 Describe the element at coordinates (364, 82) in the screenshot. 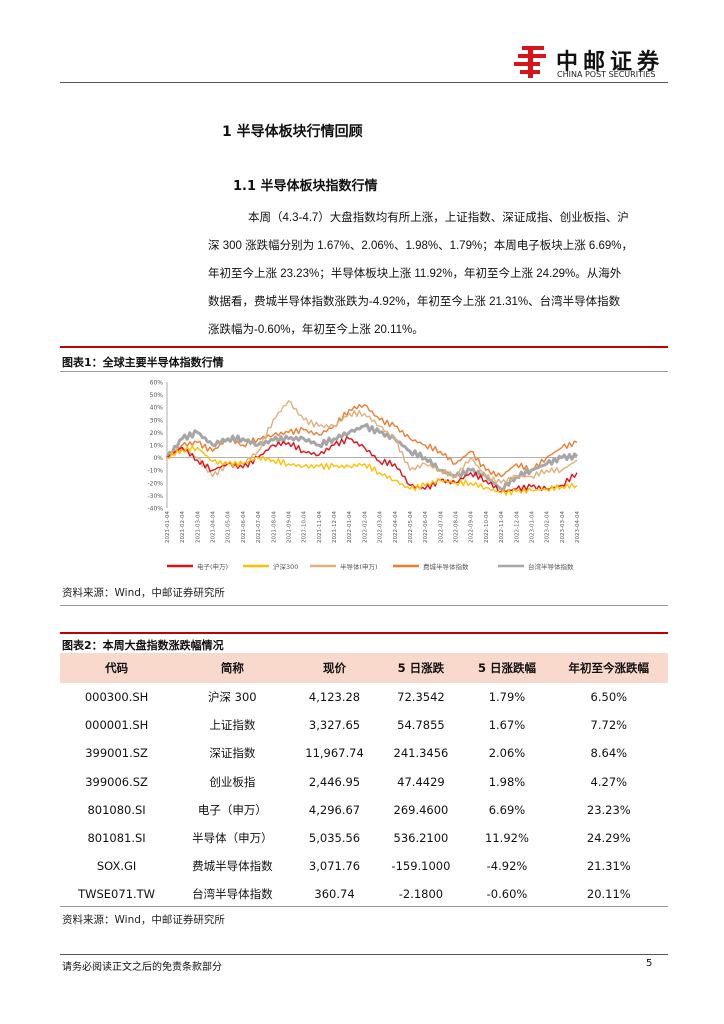

I see `header-divider` at that location.